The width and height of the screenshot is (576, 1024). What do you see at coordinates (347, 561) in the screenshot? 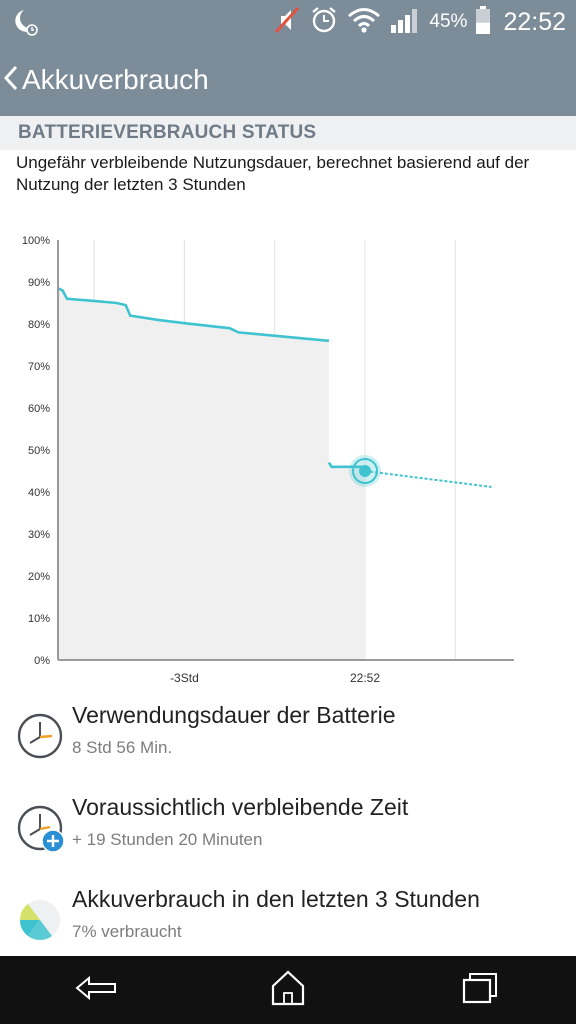
I see `chart-area-fill` at bounding box center [347, 561].